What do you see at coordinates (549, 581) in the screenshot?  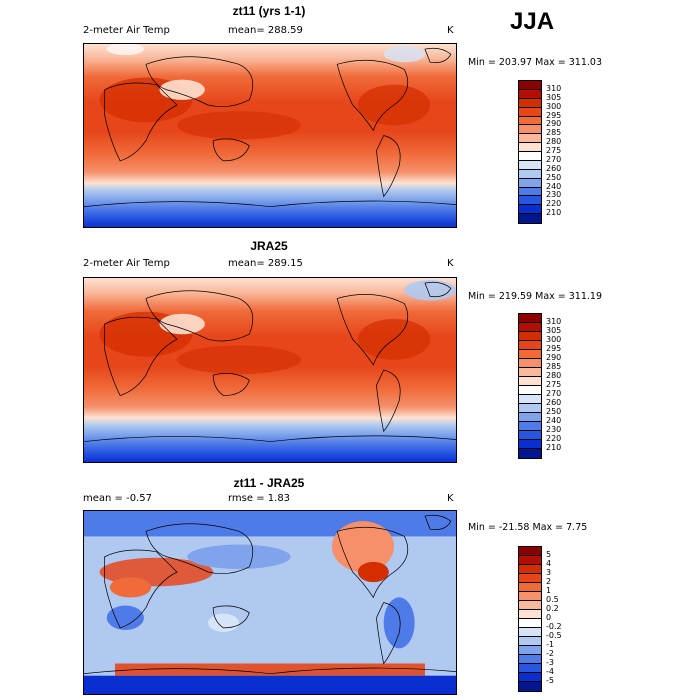 I see `colorbar-tick-label: 2` at bounding box center [549, 581].